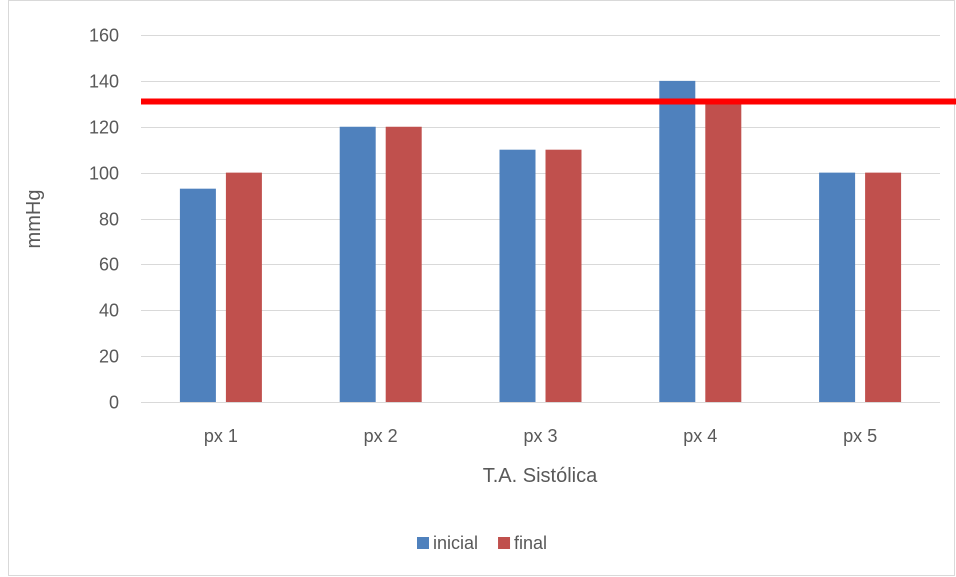  Describe the element at coordinates (482, 543) in the screenshot. I see `legend: inicial final` at that location.